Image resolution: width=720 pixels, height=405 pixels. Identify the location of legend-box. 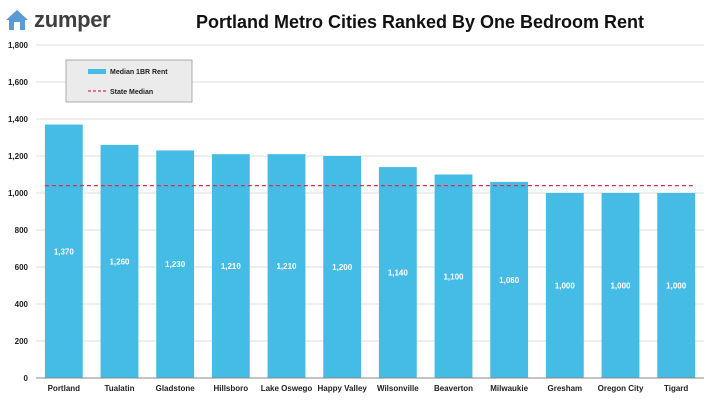
(129, 81).